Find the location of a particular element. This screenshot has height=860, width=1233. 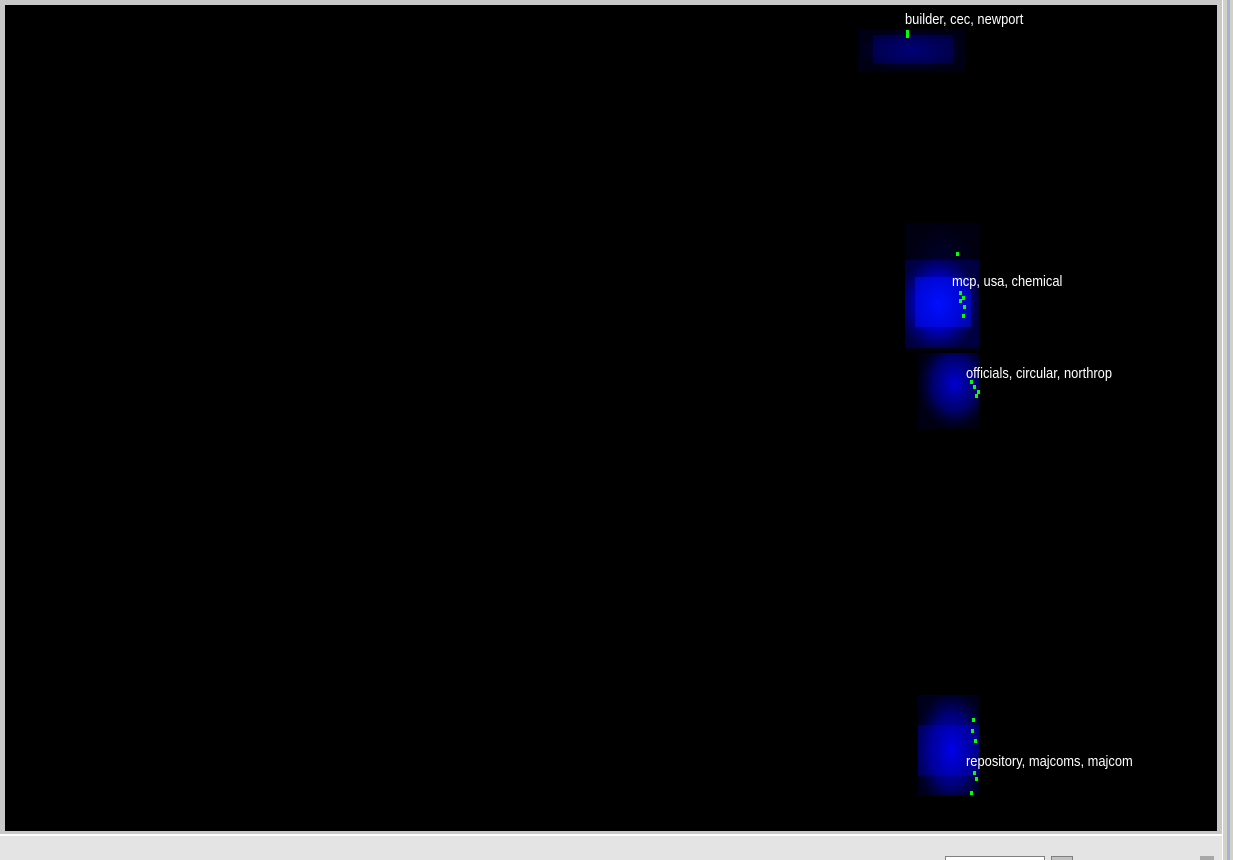

data-points is located at coordinates (943, 412).